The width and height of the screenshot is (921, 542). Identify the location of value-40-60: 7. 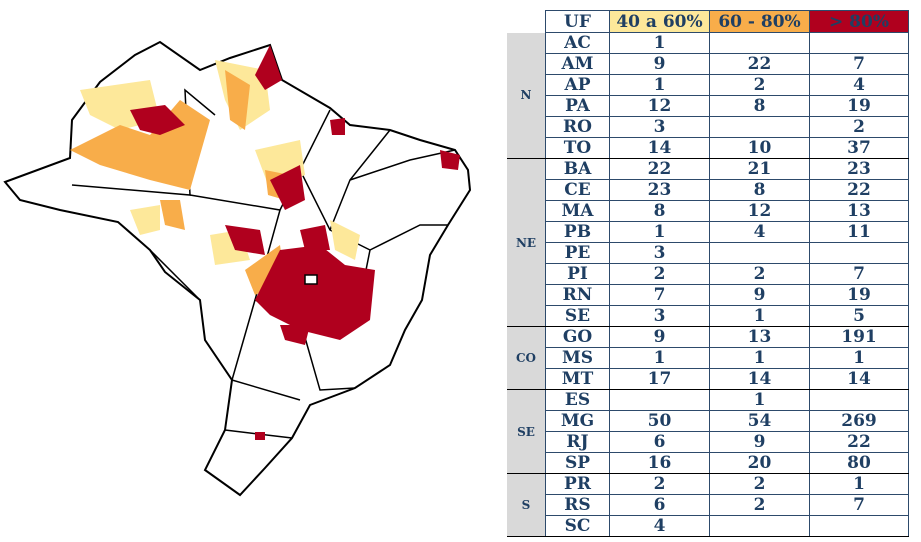
(659, 295).